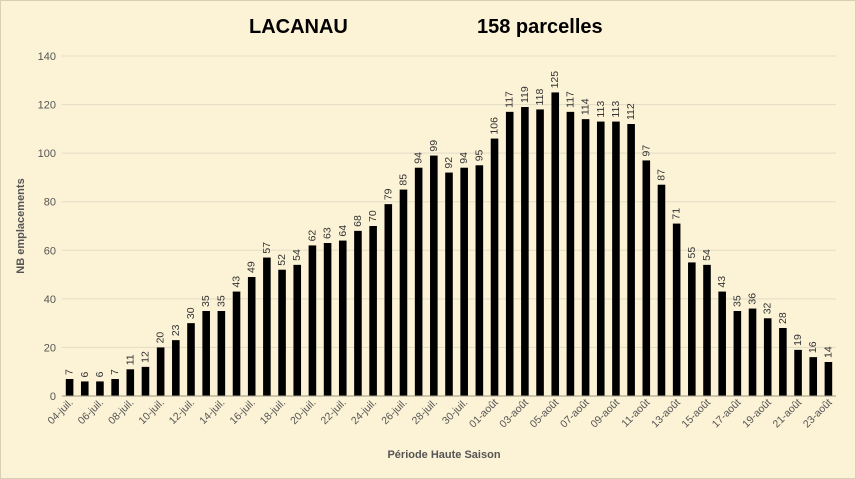 The height and width of the screenshot is (479, 856). What do you see at coordinates (525, 94) in the screenshot?
I see `data-label: 119` at bounding box center [525, 94].